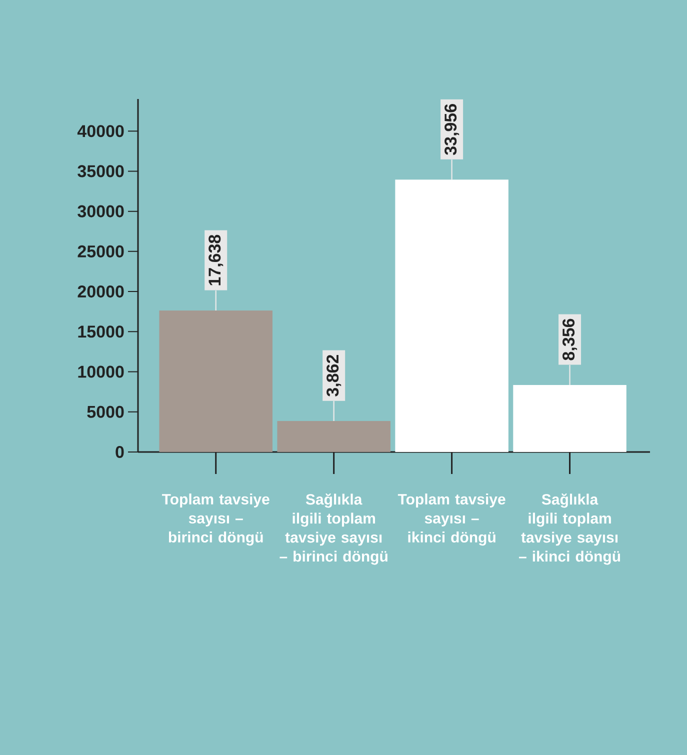 Image resolution: width=687 pixels, height=755 pixels. Describe the element at coordinates (100, 131) in the screenshot. I see `y-tick-label: 40000` at that location.